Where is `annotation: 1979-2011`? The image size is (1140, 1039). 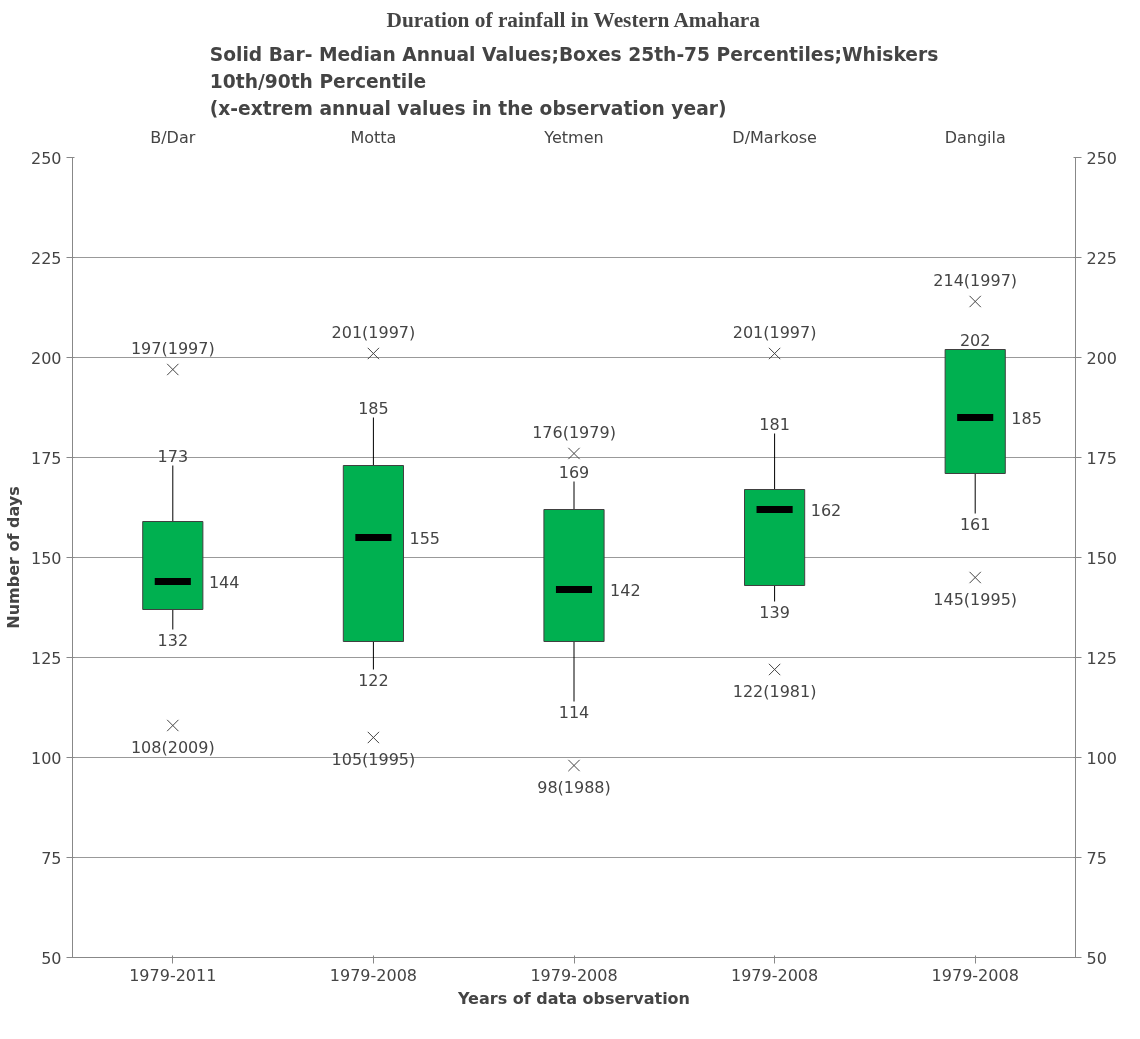
annotation: 1979-2011 is located at coordinates (173, 975).